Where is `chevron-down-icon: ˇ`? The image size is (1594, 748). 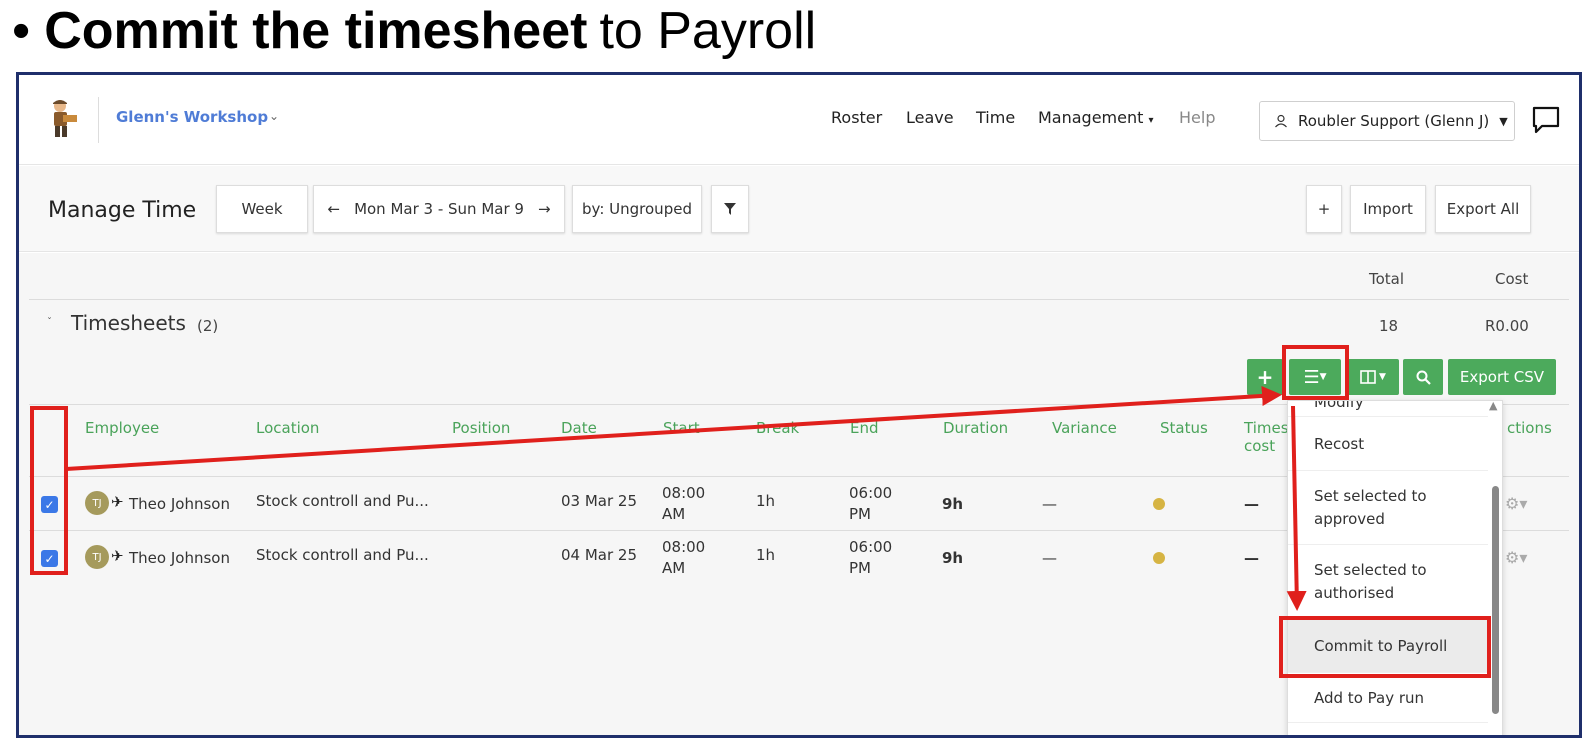
chevron-down-icon: ˇ is located at coordinates (49, 322).